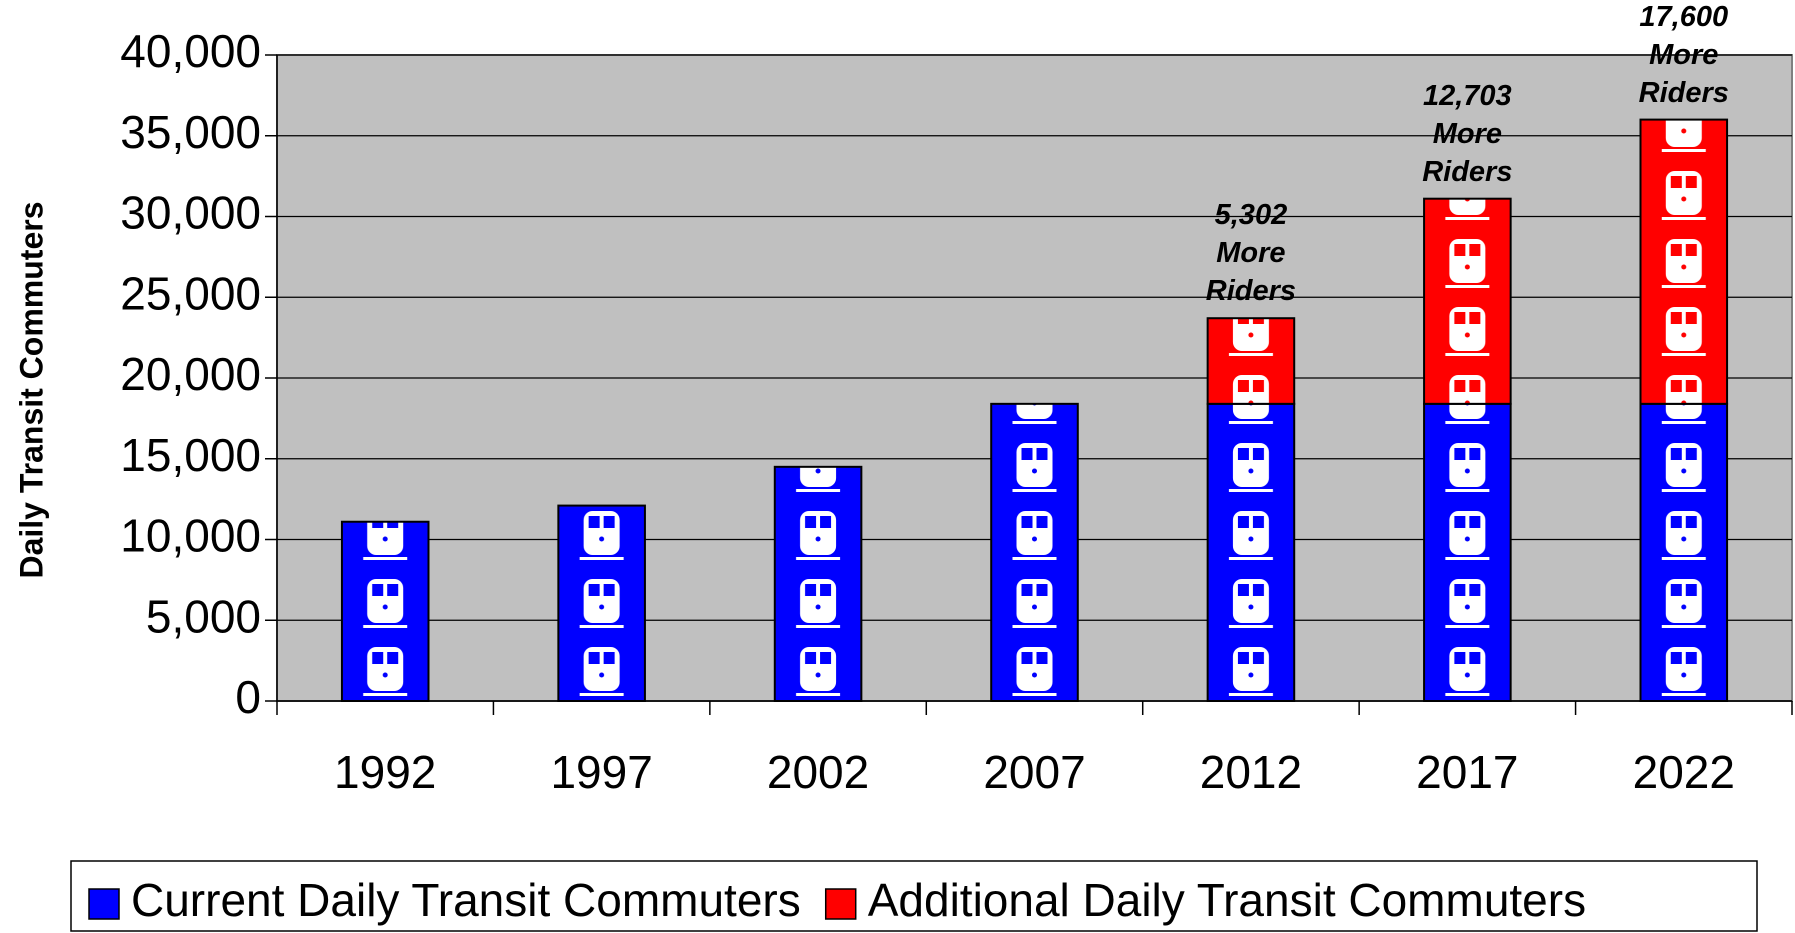 The width and height of the screenshot is (1795, 933). What do you see at coordinates (190, 293) in the screenshot?
I see `y-tick-label: 25,000` at bounding box center [190, 293].